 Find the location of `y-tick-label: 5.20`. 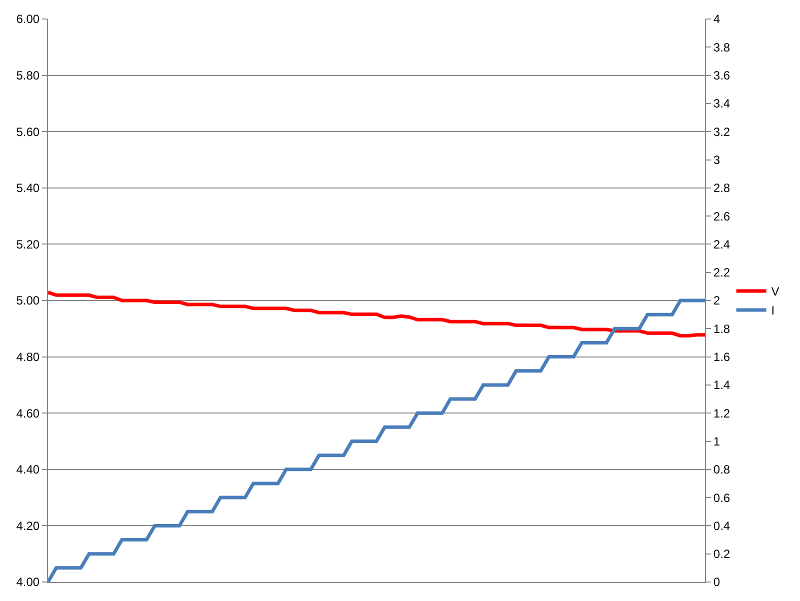

y-tick-label: 5.20 is located at coordinates (28, 244).